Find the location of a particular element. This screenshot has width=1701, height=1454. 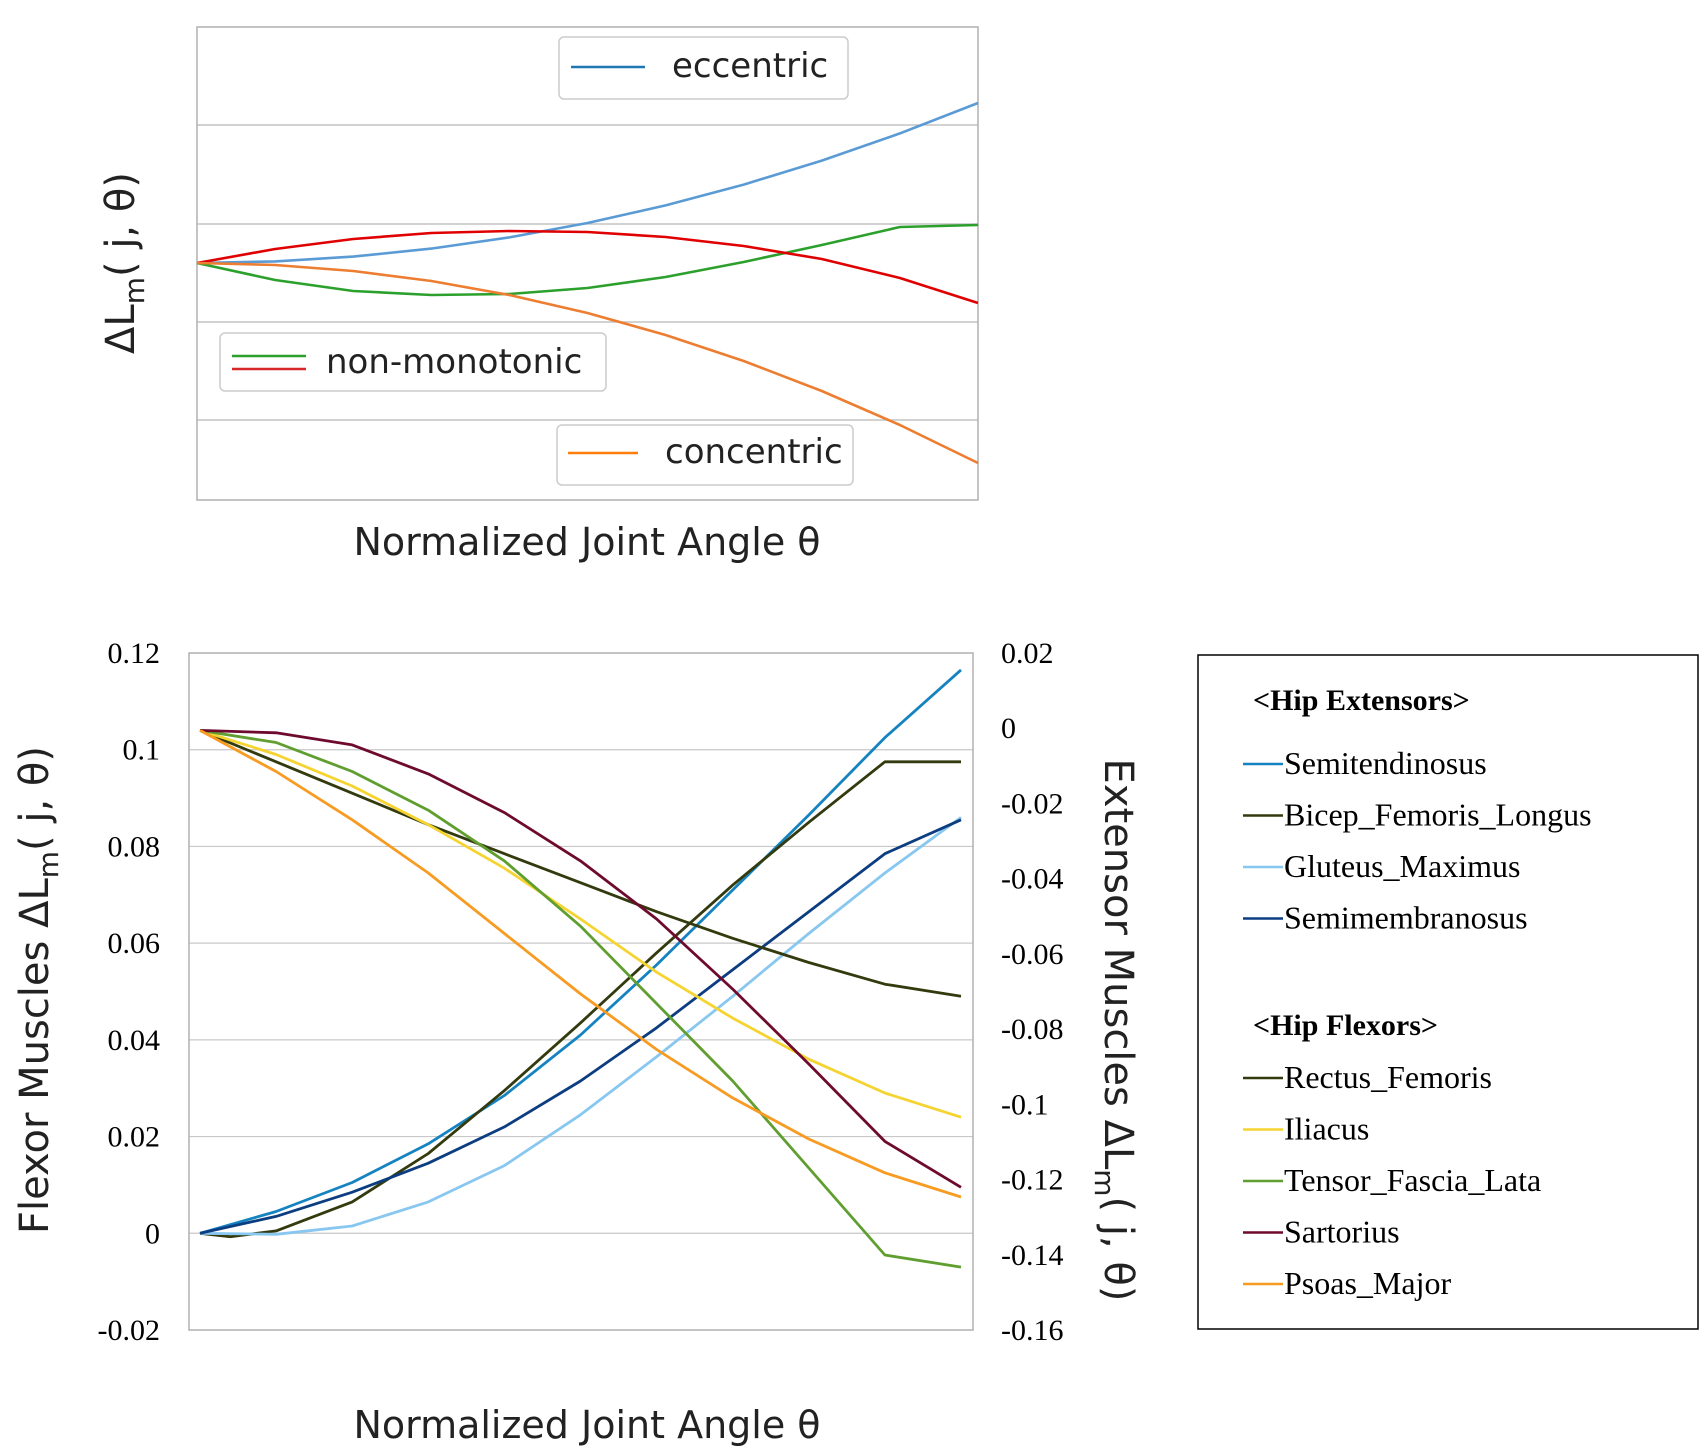

series-line-sartorius is located at coordinates (580, 959).